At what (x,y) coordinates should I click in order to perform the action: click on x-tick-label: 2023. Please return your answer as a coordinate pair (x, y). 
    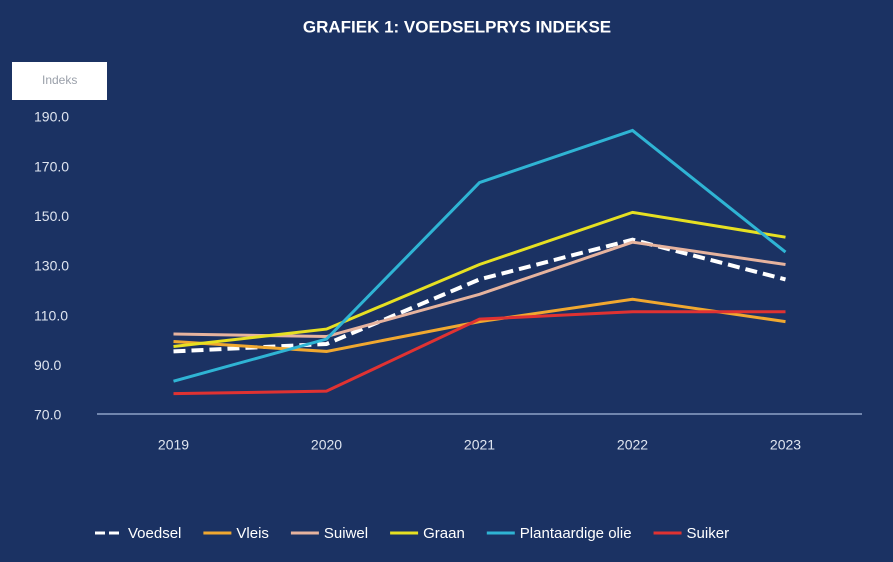
    Looking at the image, I should click on (785, 445).